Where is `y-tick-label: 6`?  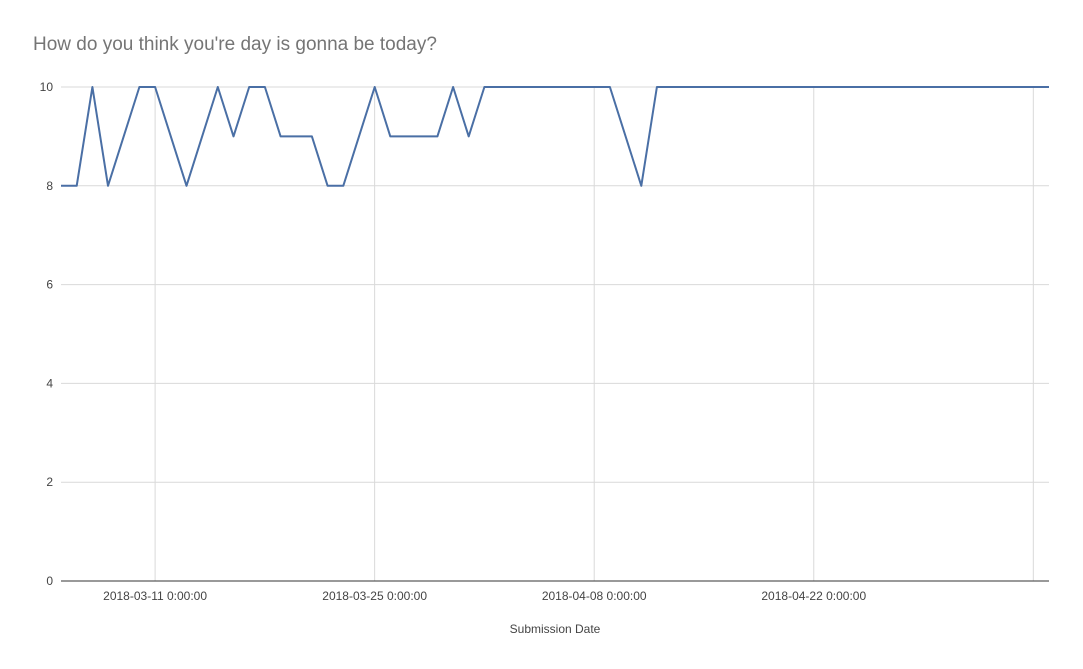
y-tick-label: 6 is located at coordinates (49, 285).